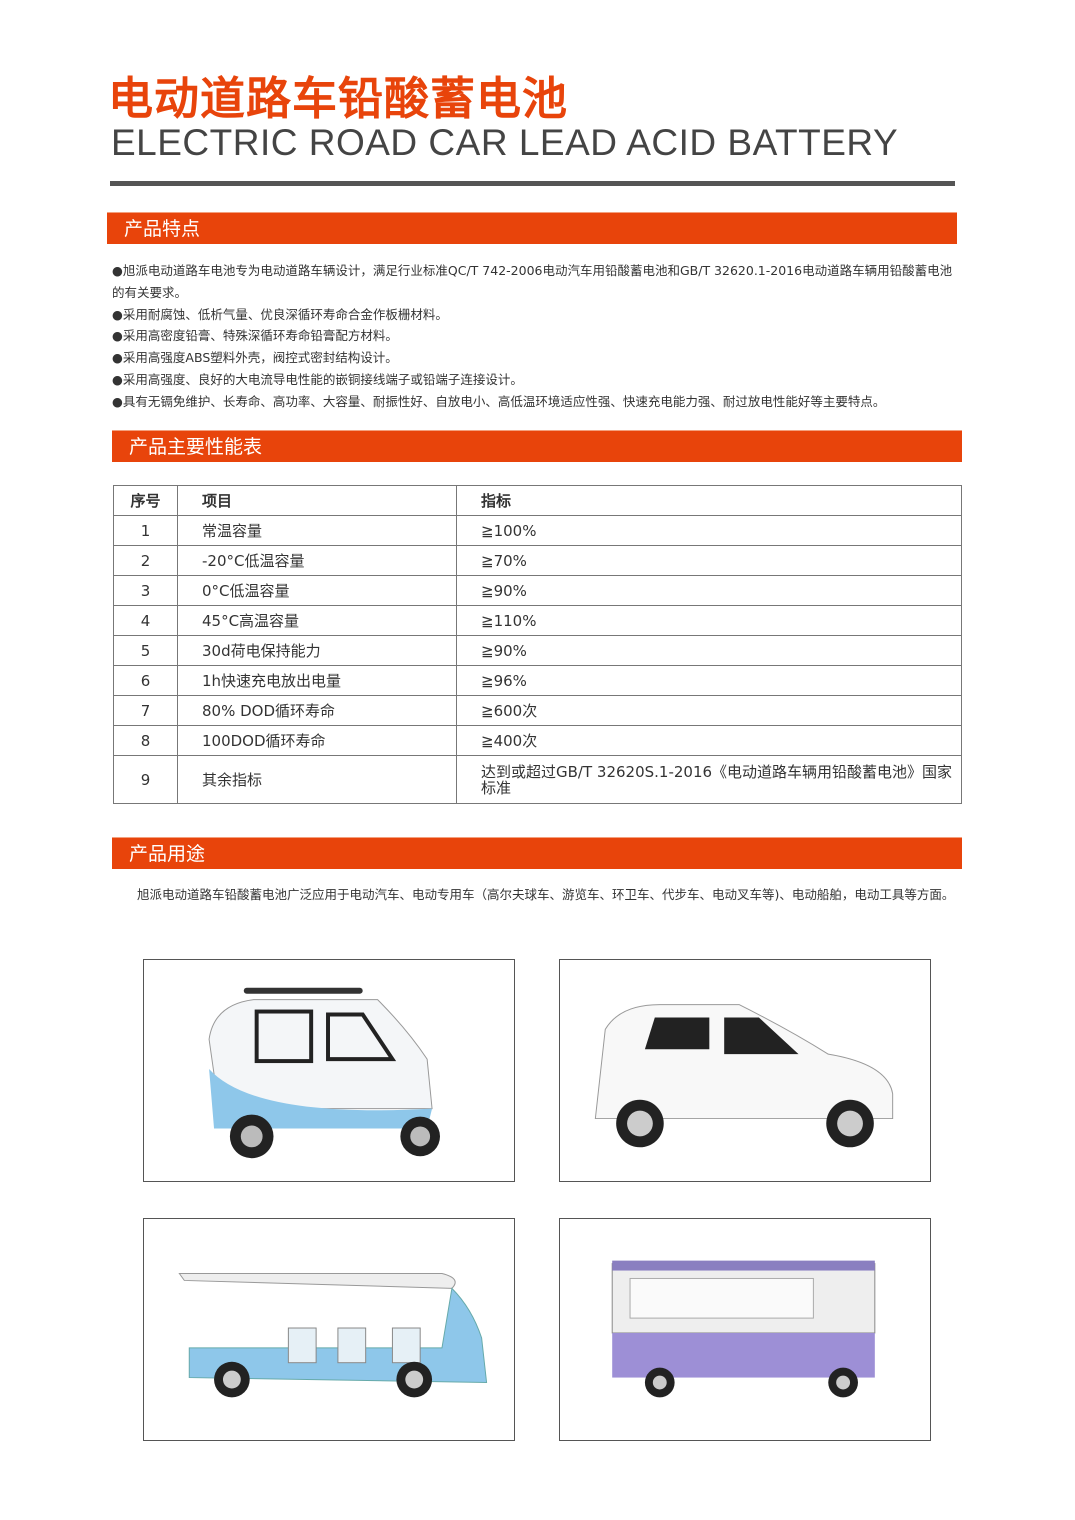  What do you see at coordinates (329, 1329) in the screenshot?
I see `sightseeing-cart-image` at bounding box center [329, 1329].